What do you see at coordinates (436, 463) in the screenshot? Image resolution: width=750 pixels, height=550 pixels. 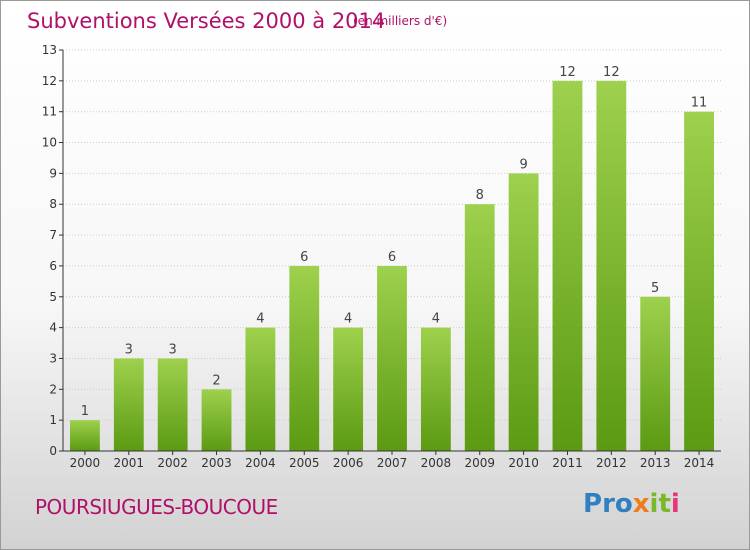 I see `x-tick-label: 2008` at bounding box center [436, 463].